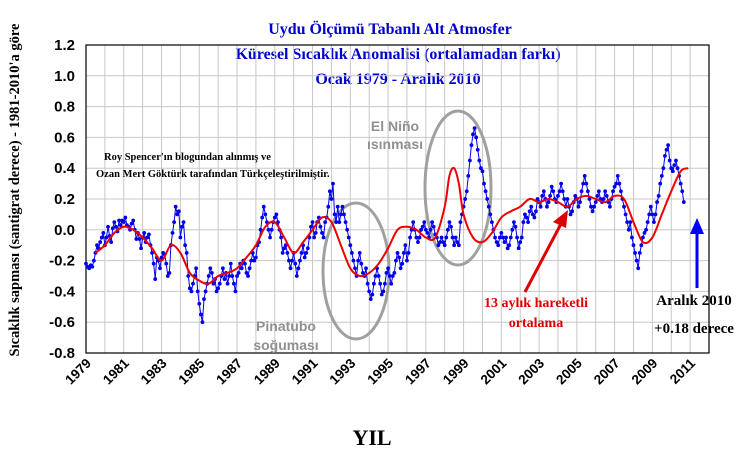 The height and width of the screenshot is (470, 748). Describe the element at coordinates (267, 372) in the screenshot. I see `x-tick-label: 1989` at that location.